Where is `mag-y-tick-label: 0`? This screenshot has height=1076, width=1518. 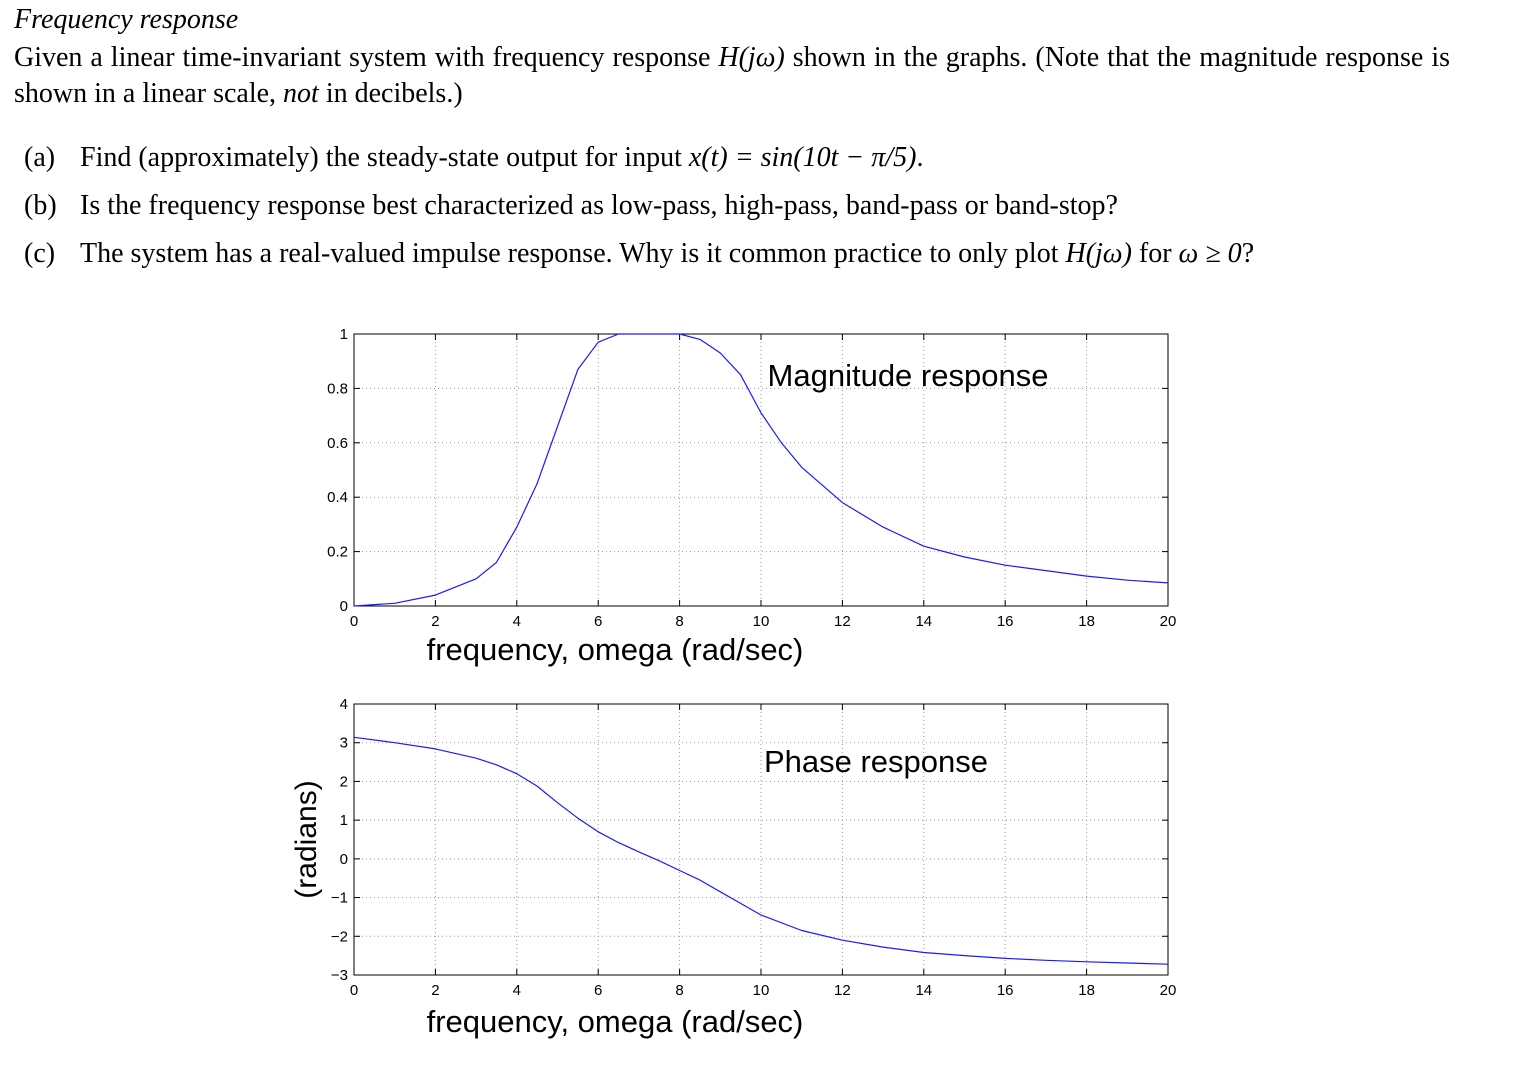
mag-y-tick-label: 0 is located at coordinates (344, 606).